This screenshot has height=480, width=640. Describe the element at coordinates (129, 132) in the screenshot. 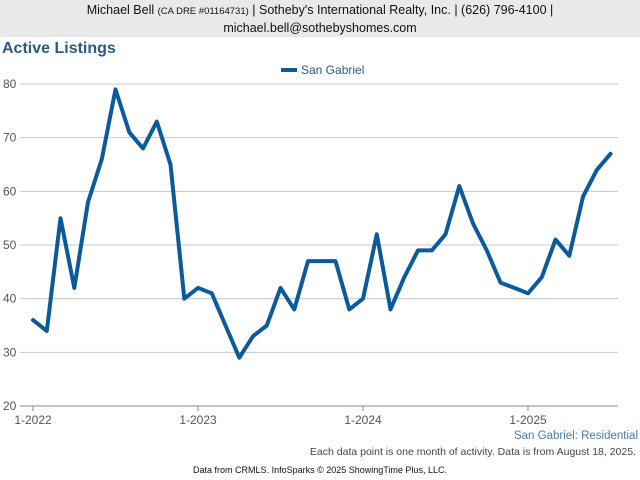

I see `data-point: 71` at that location.